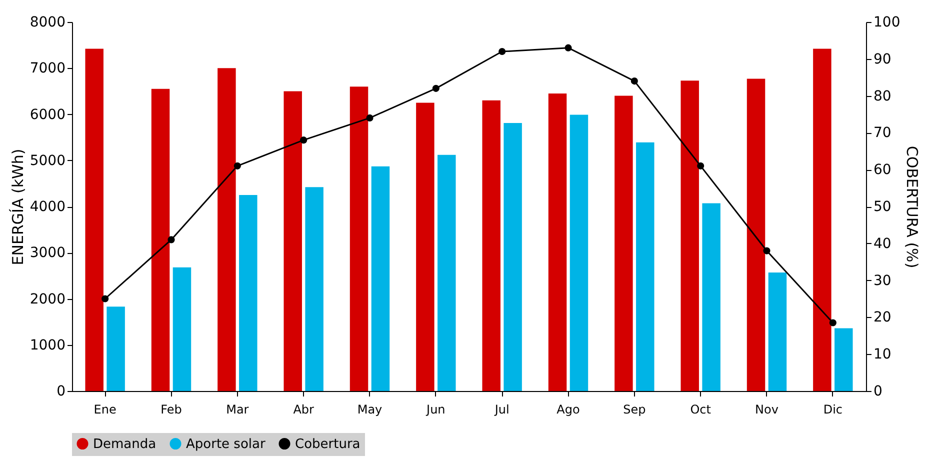  Describe the element at coordinates (48, 299) in the screenshot. I see `y-tick-label: 2000` at that location.